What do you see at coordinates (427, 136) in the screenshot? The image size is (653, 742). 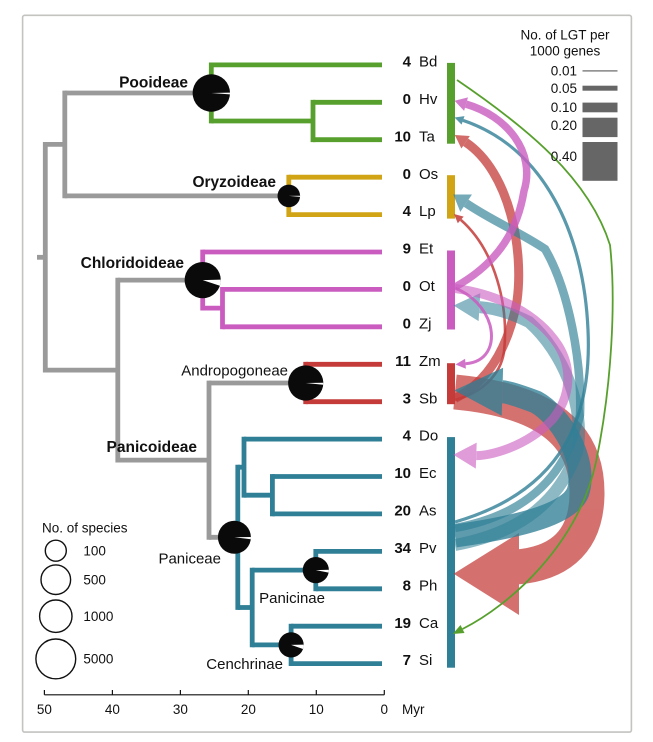 I see `svg-text: Ta` at bounding box center [427, 136].